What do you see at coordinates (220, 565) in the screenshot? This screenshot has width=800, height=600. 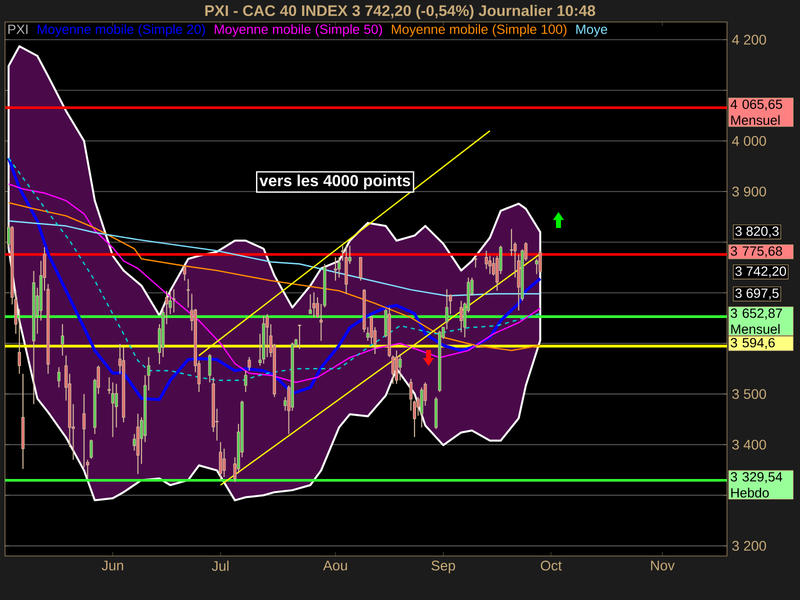 I see `x-tick-label: Jul` at bounding box center [220, 565].